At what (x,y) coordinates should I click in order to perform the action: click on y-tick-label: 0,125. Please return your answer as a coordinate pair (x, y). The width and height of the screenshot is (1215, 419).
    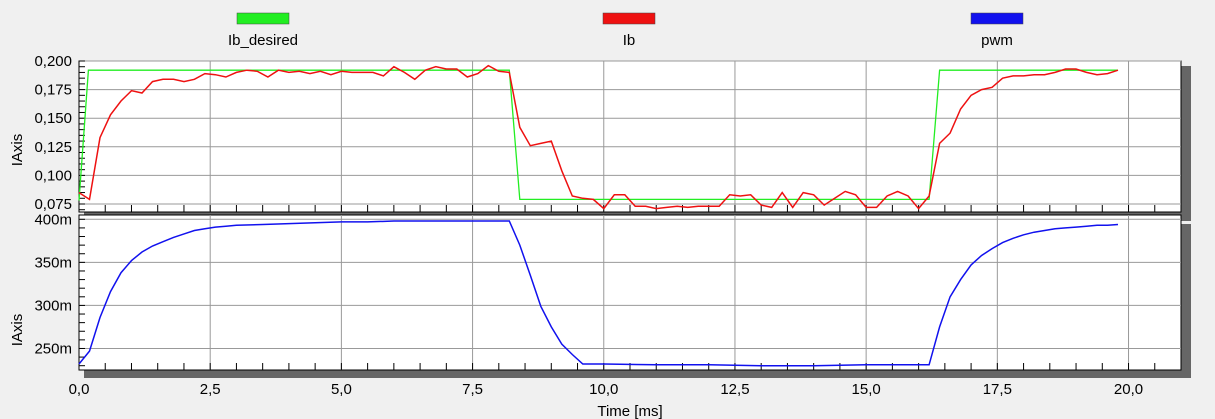
    Looking at the image, I should click on (53, 147).